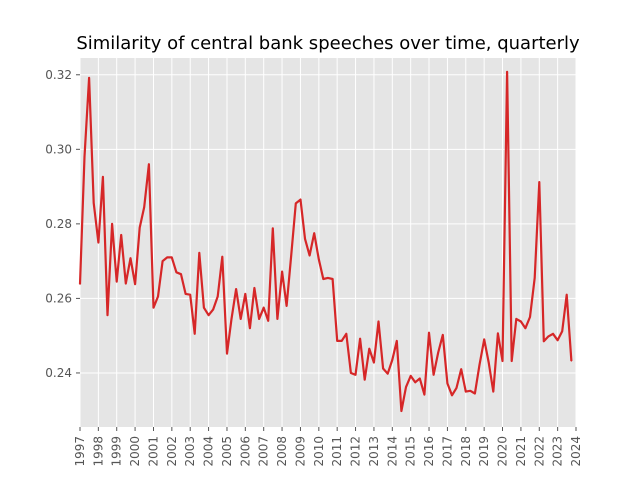  I want to click on x-tick-label: 2005, so click(227, 451).